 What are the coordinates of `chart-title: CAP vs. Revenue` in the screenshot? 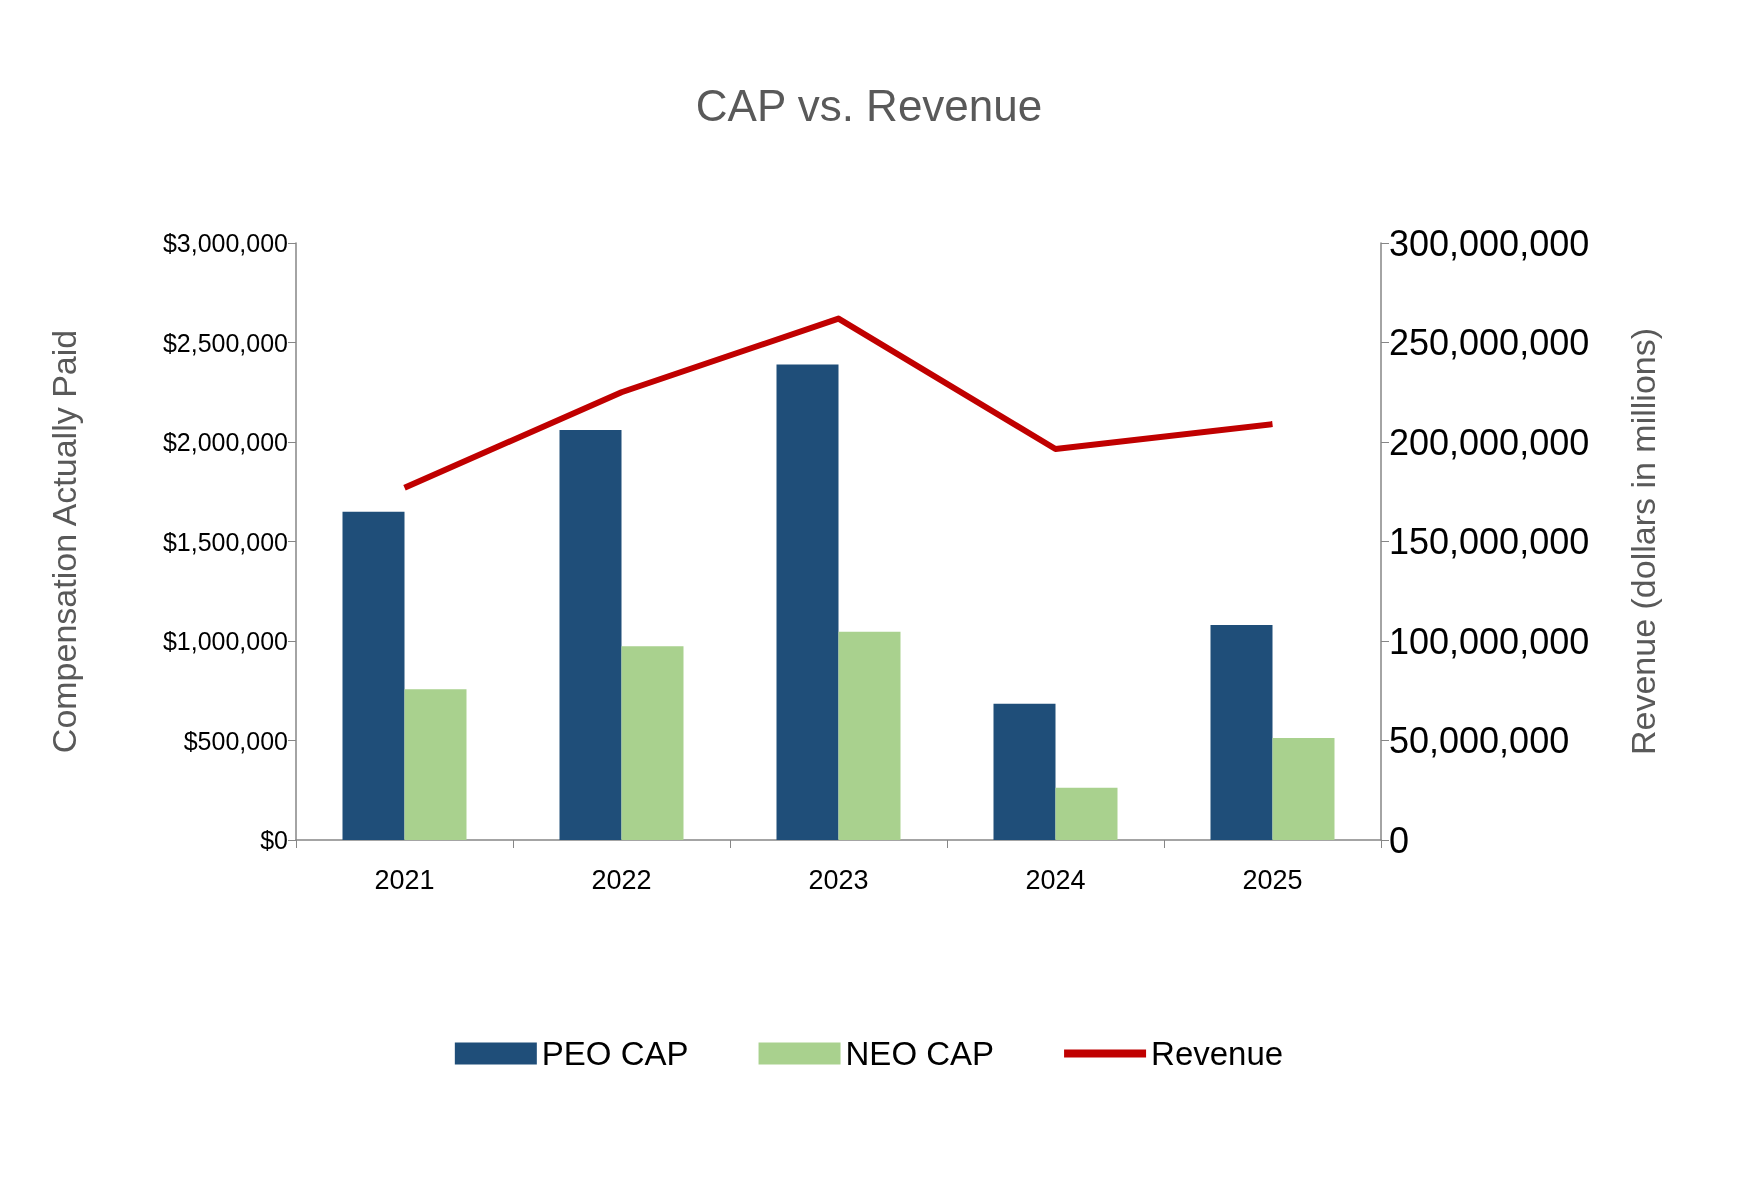 It's located at (869, 105).